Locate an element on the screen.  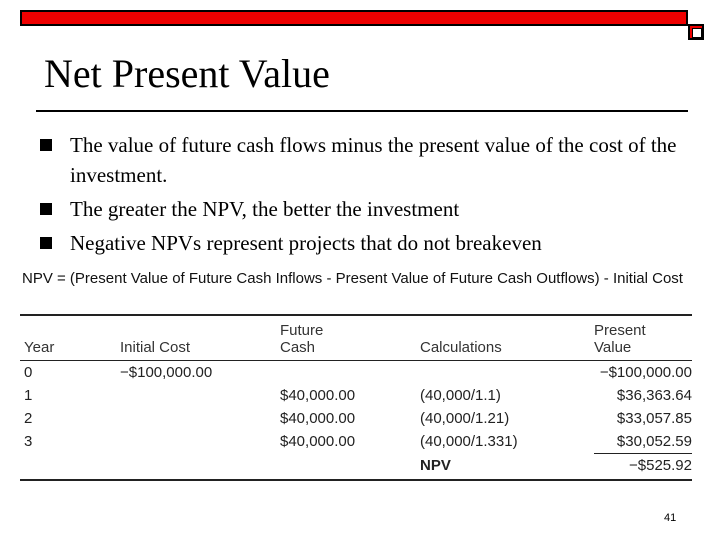
top-accent-bar is located at coordinates (354, 18).